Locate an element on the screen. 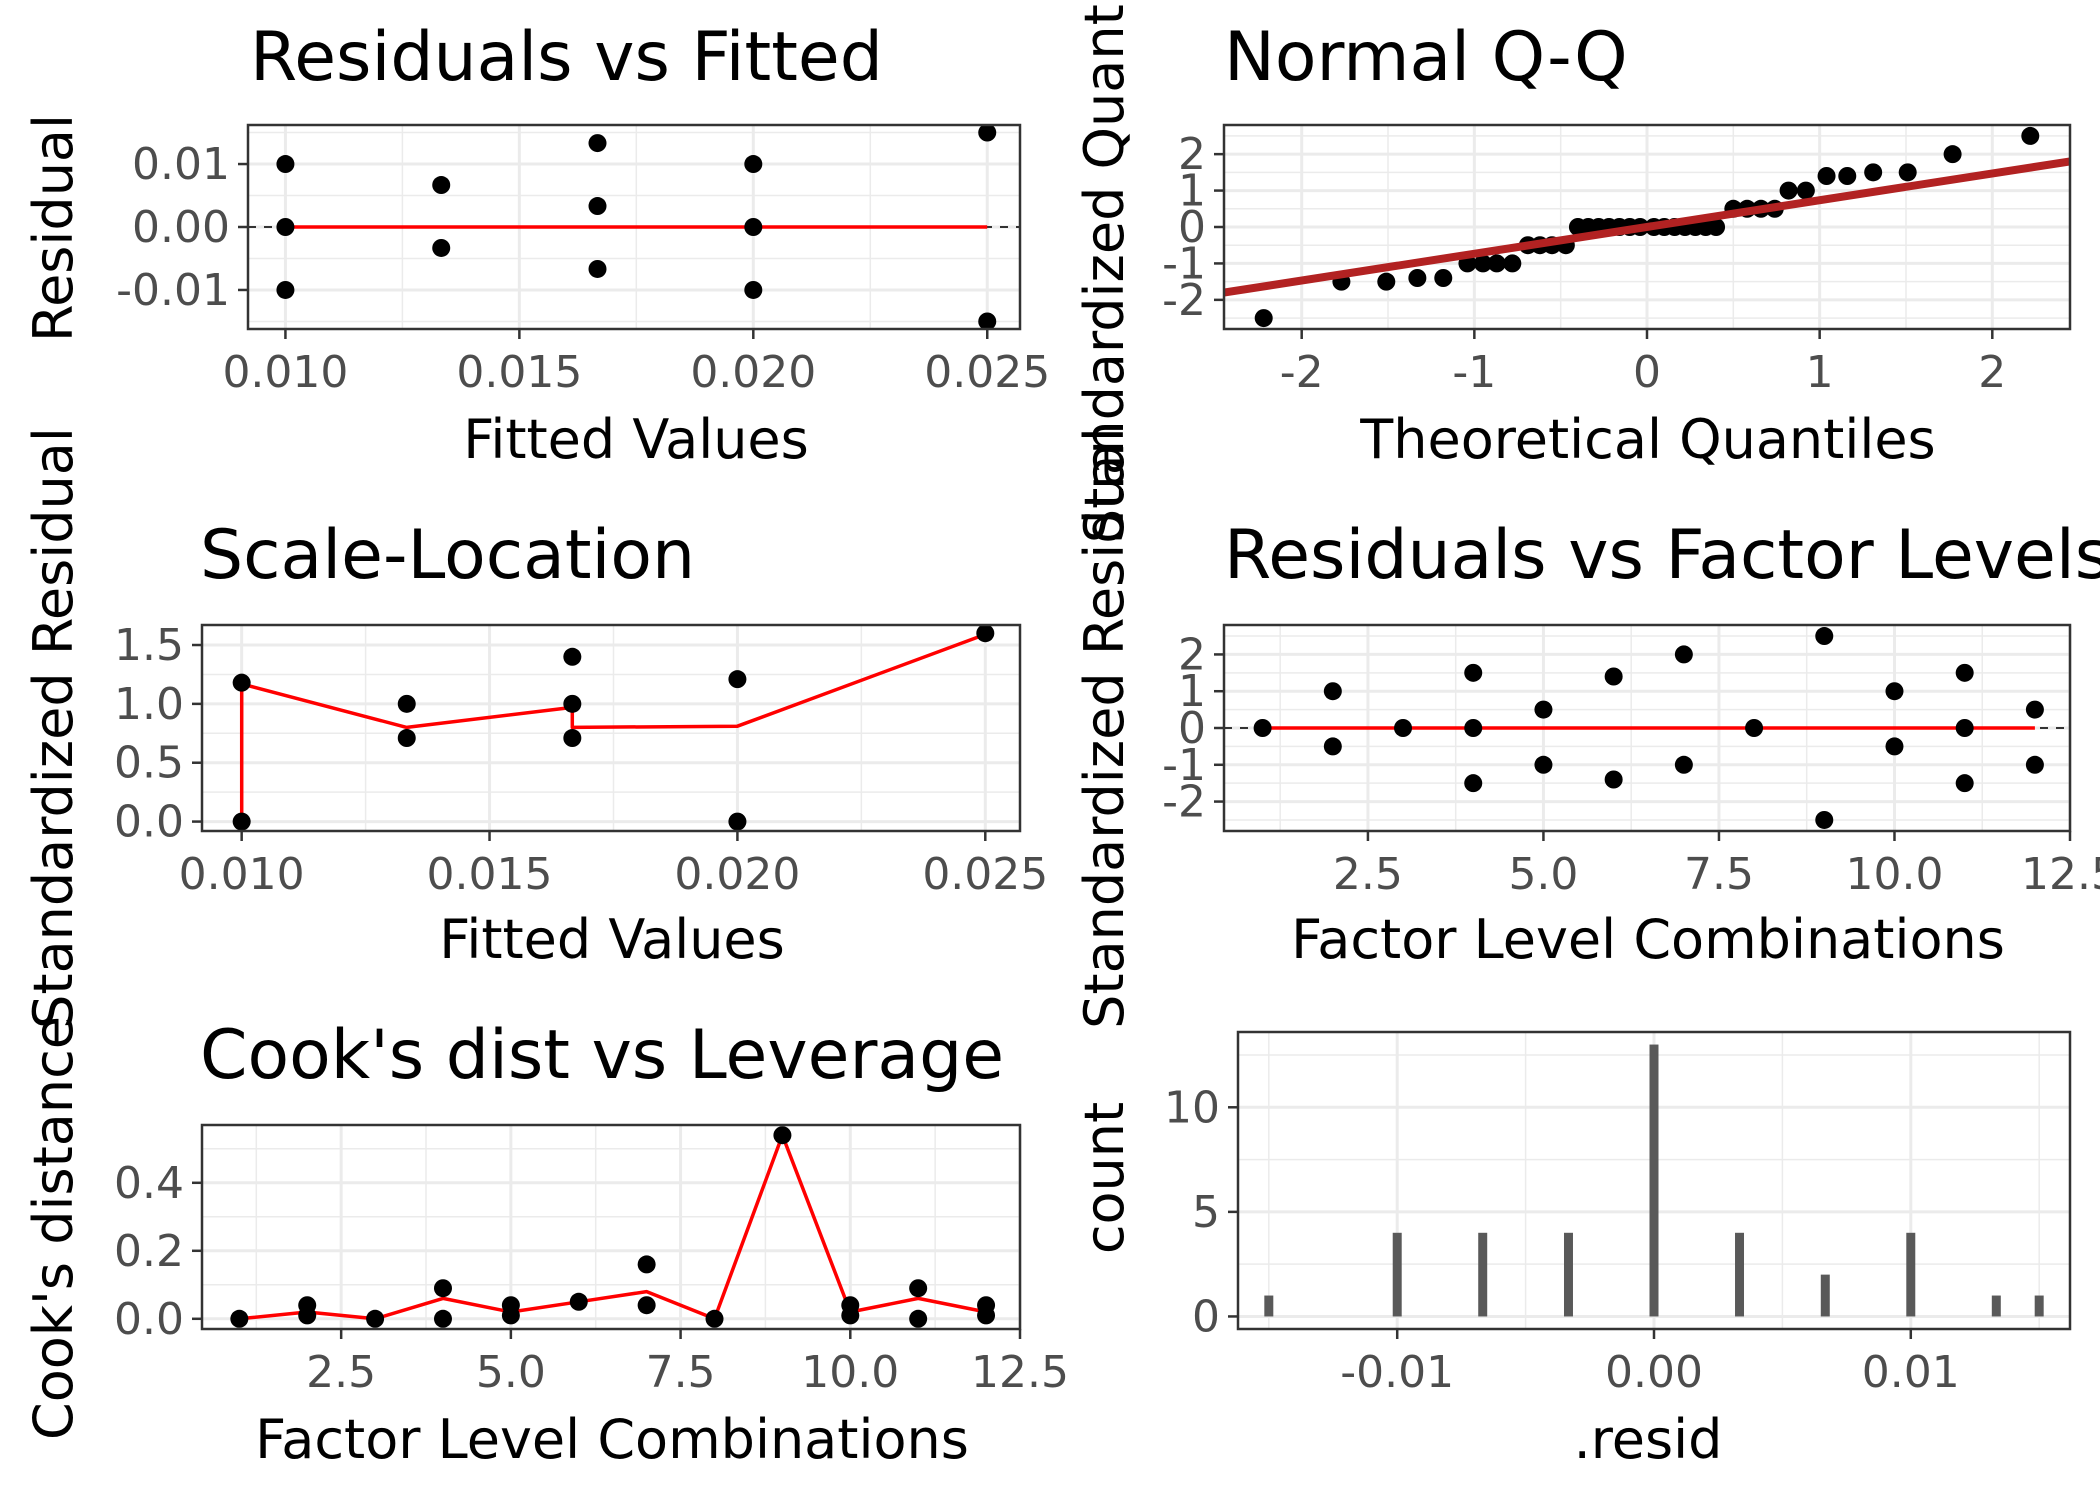  x-axis-title: Theoretical Quantiles is located at coordinates (1647, 439).